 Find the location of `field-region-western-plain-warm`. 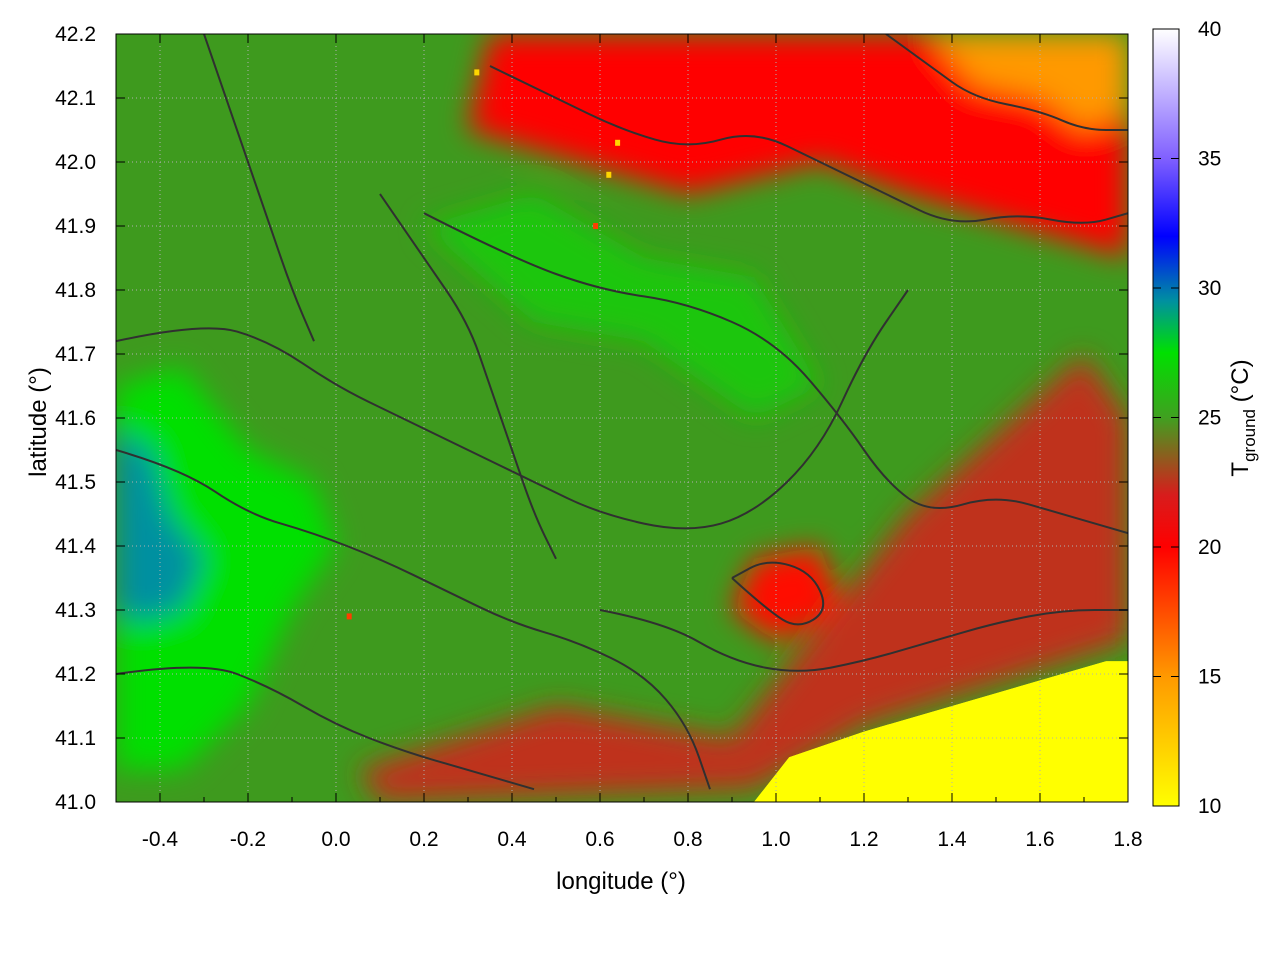

field-region-western-plain-warm is located at coordinates (226, 568).